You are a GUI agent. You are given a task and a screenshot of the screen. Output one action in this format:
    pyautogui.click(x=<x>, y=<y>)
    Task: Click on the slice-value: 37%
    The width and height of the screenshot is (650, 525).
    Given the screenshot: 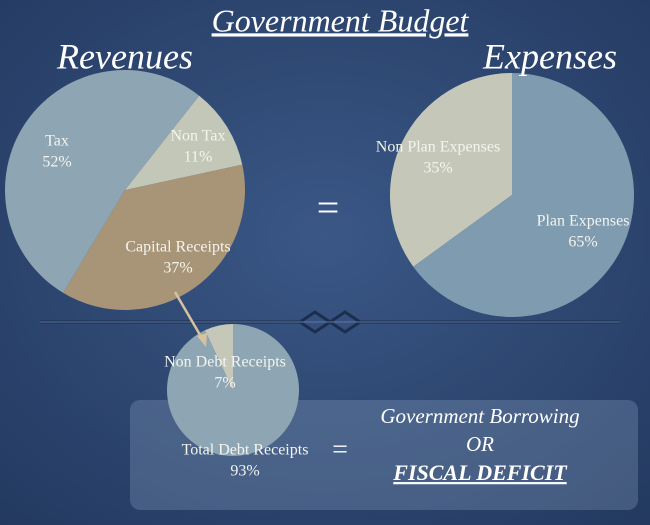 What is the action you would take?
    pyautogui.click(x=177, y=268)
    